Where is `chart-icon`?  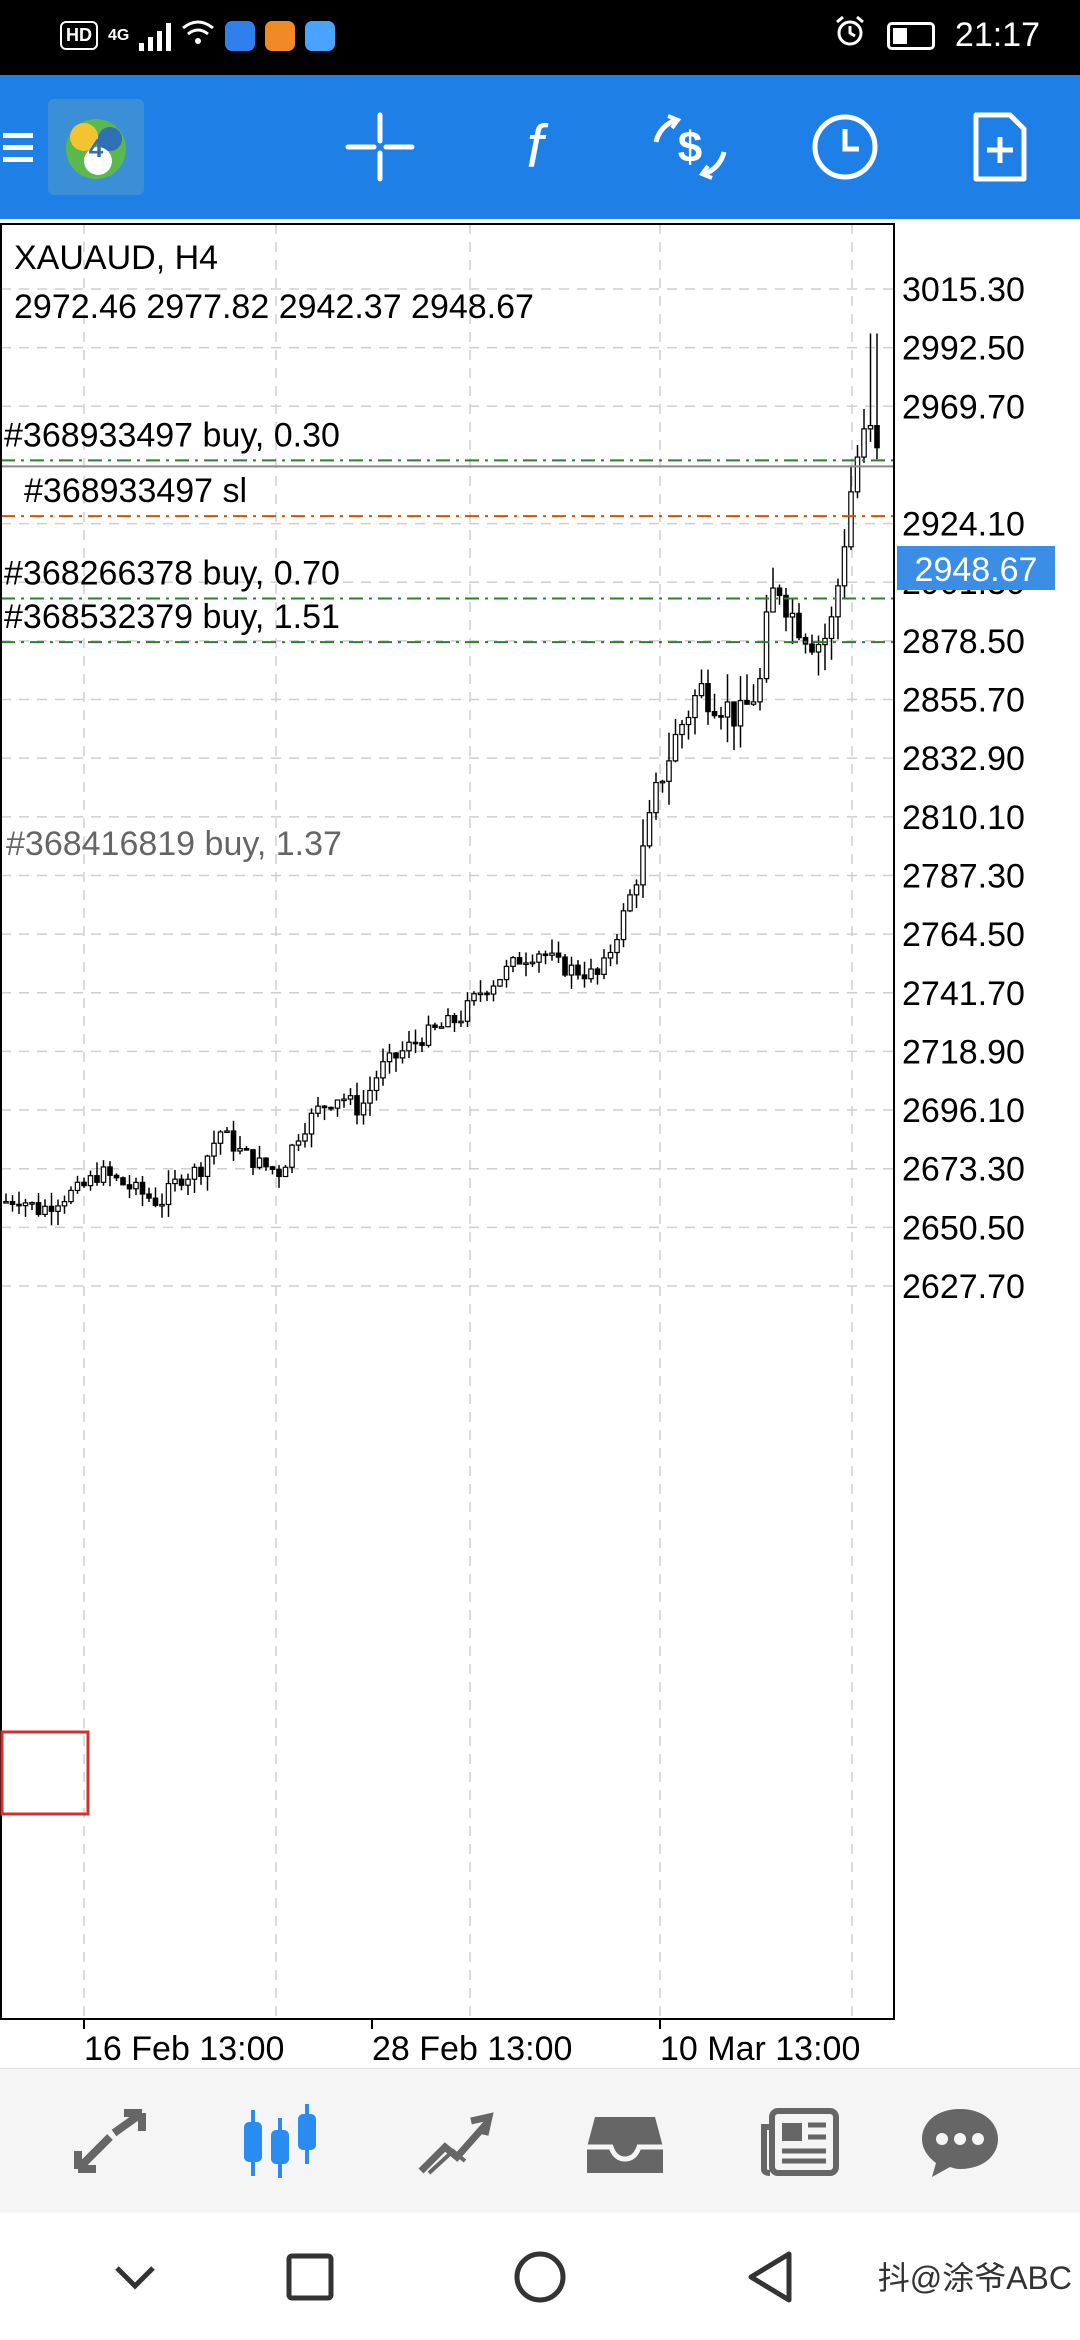 chart-icon is located at coordinates (280, 2141).